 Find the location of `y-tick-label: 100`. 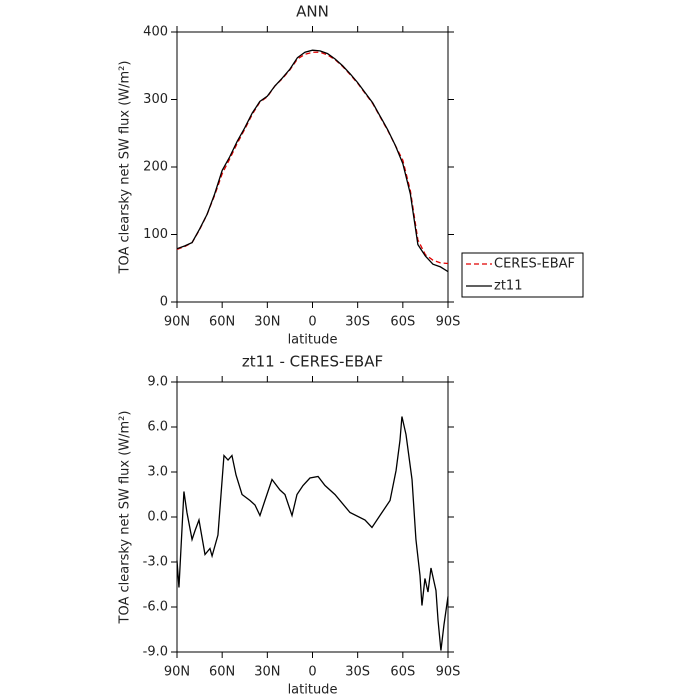

y-tick-label: 100 is located at coordinates (155, 234).